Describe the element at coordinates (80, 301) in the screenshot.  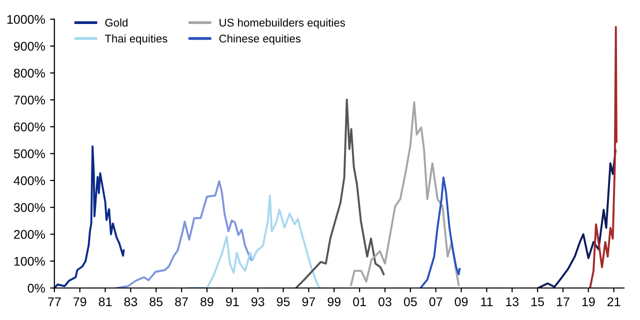
I see `x-tick-label: 79` at that location.